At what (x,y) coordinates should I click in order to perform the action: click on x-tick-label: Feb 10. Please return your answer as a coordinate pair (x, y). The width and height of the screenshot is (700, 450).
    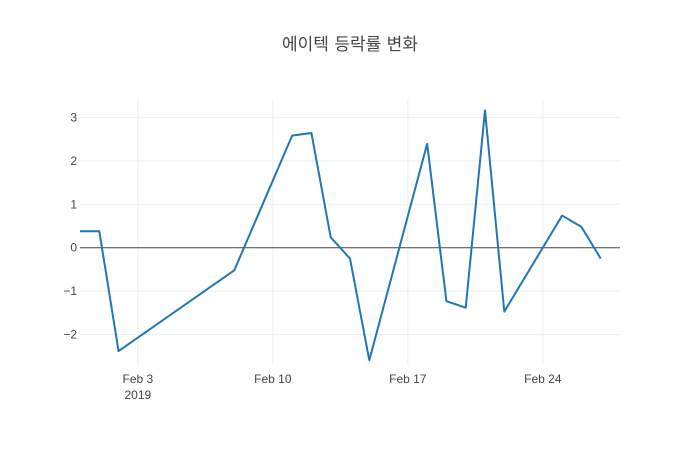
    Looking at the image, I should click on (273, 379).